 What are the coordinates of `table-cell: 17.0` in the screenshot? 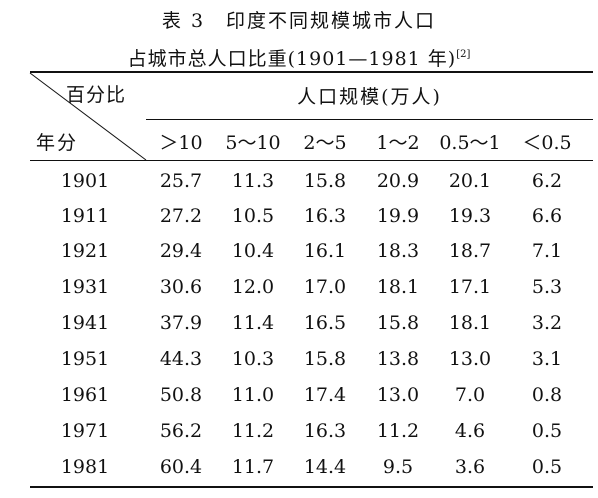 It's located at (325, 287).